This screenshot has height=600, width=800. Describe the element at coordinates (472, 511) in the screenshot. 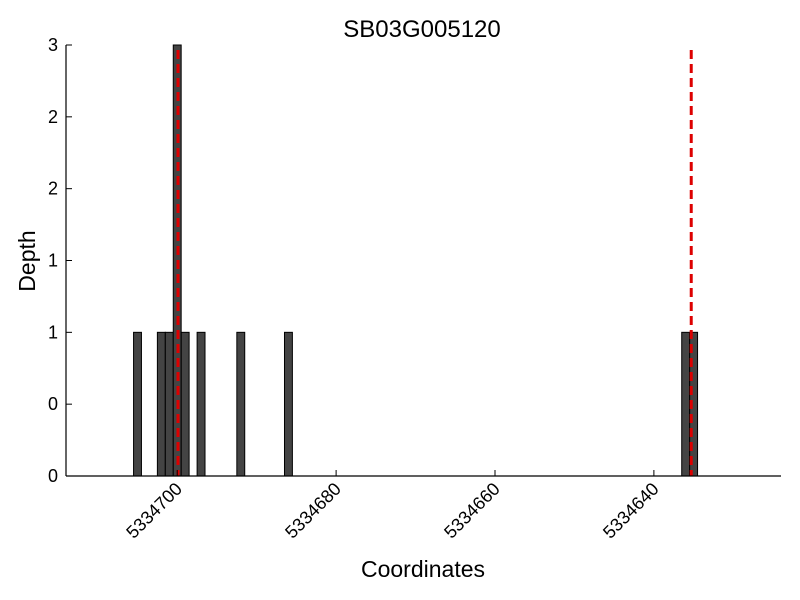

I see `x-tick-label: 5334660` at that location.